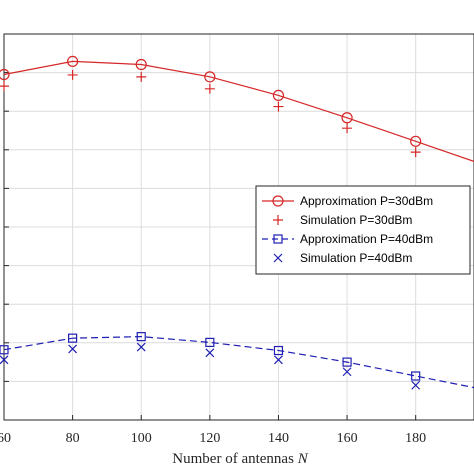 This screenshot has width=474, height=474. Describe the element at coordinates (209, 438) in the screenshot. I see `x-tick-label: 120` at that location.